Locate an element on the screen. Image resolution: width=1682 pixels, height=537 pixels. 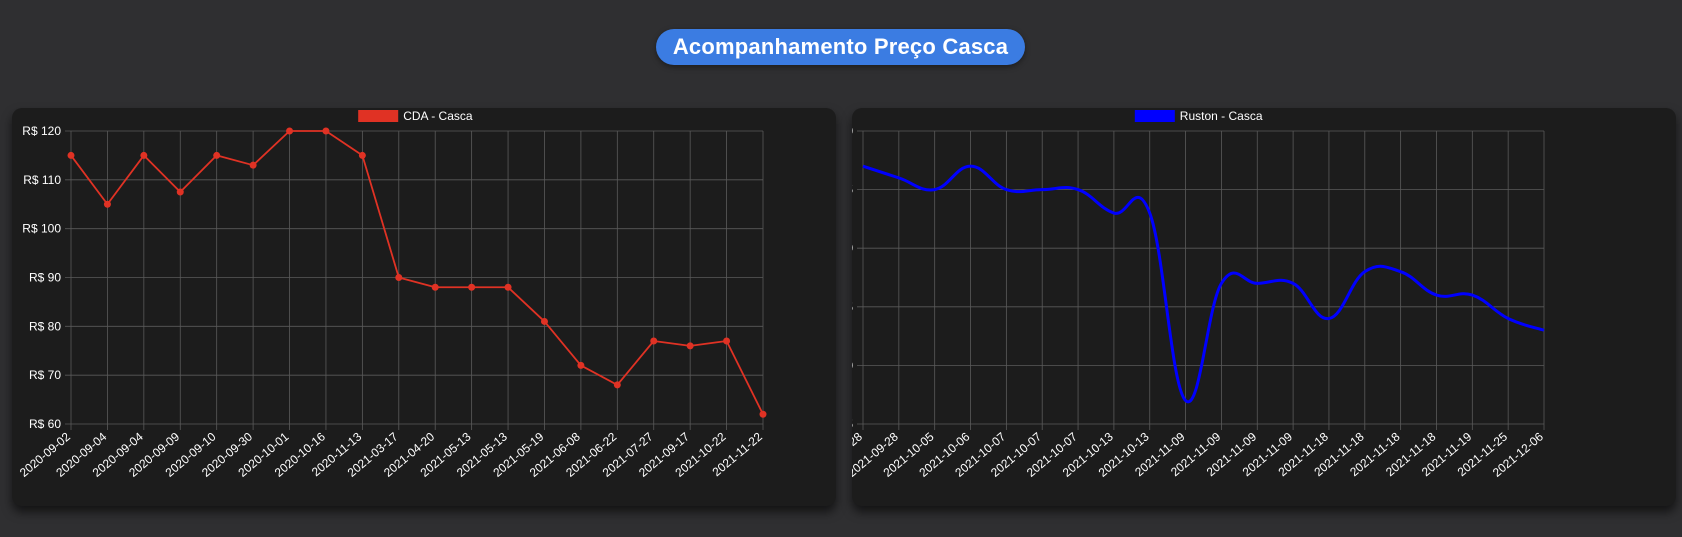
y-tick-label: R$ 100 is located at coordinates (41, 229).